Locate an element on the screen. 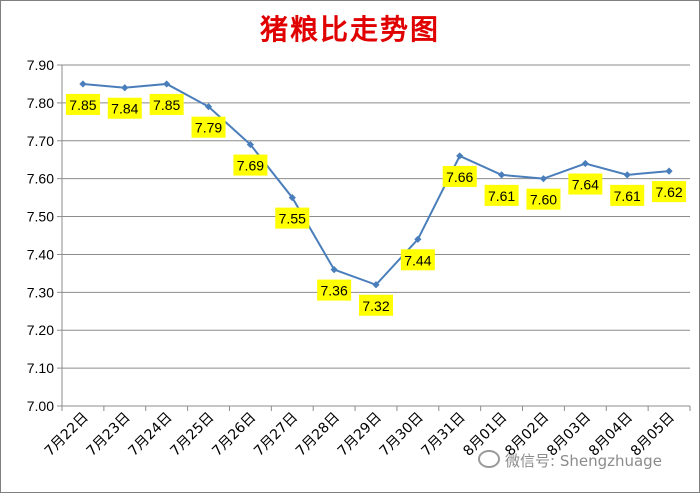  data-label: 7.69 is located at coordinates (250, 166).